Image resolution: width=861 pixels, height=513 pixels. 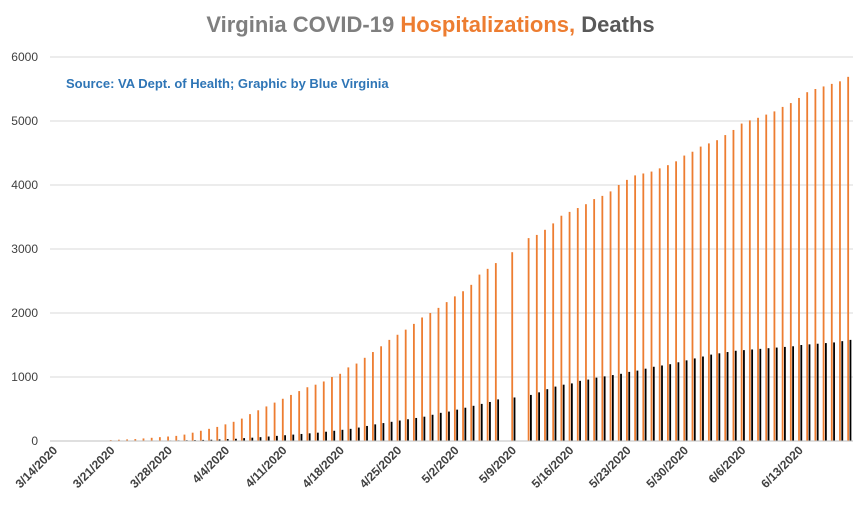 I want to click on y-tick-label: 0, so click(x=34, y=441).